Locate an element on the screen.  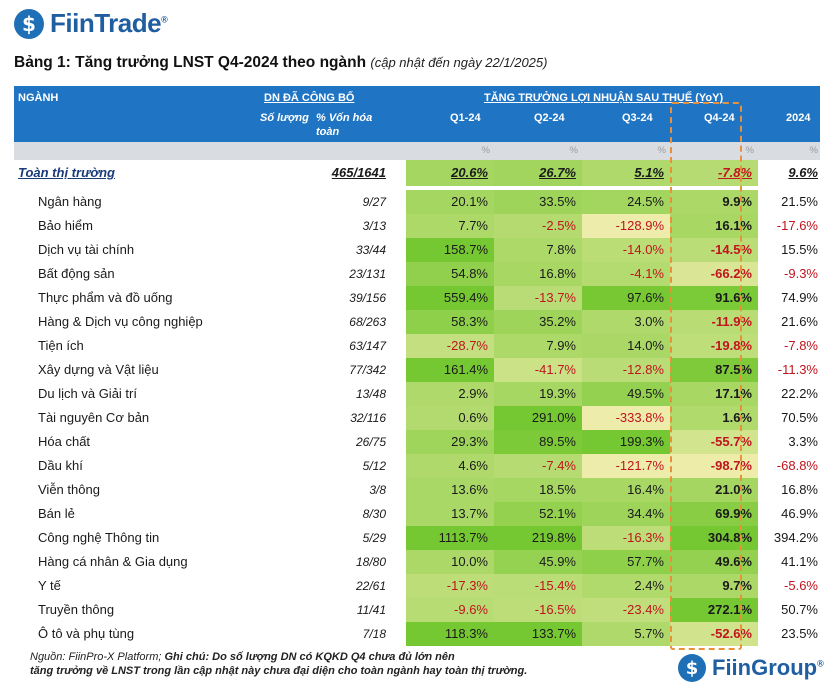
unit-q1: % is located at coordinates (485, 150).